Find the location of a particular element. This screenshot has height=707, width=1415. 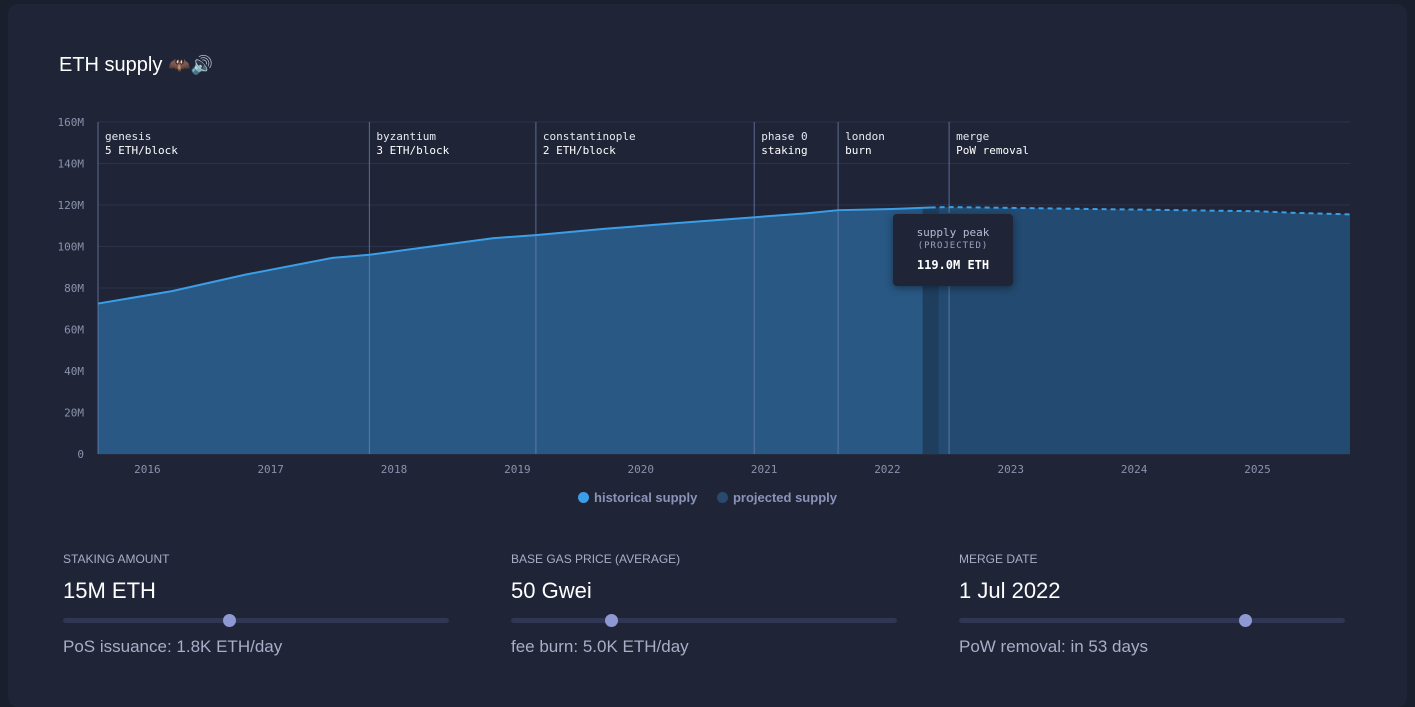

y-tick-label: 100M is located at coordinates (71, 247).